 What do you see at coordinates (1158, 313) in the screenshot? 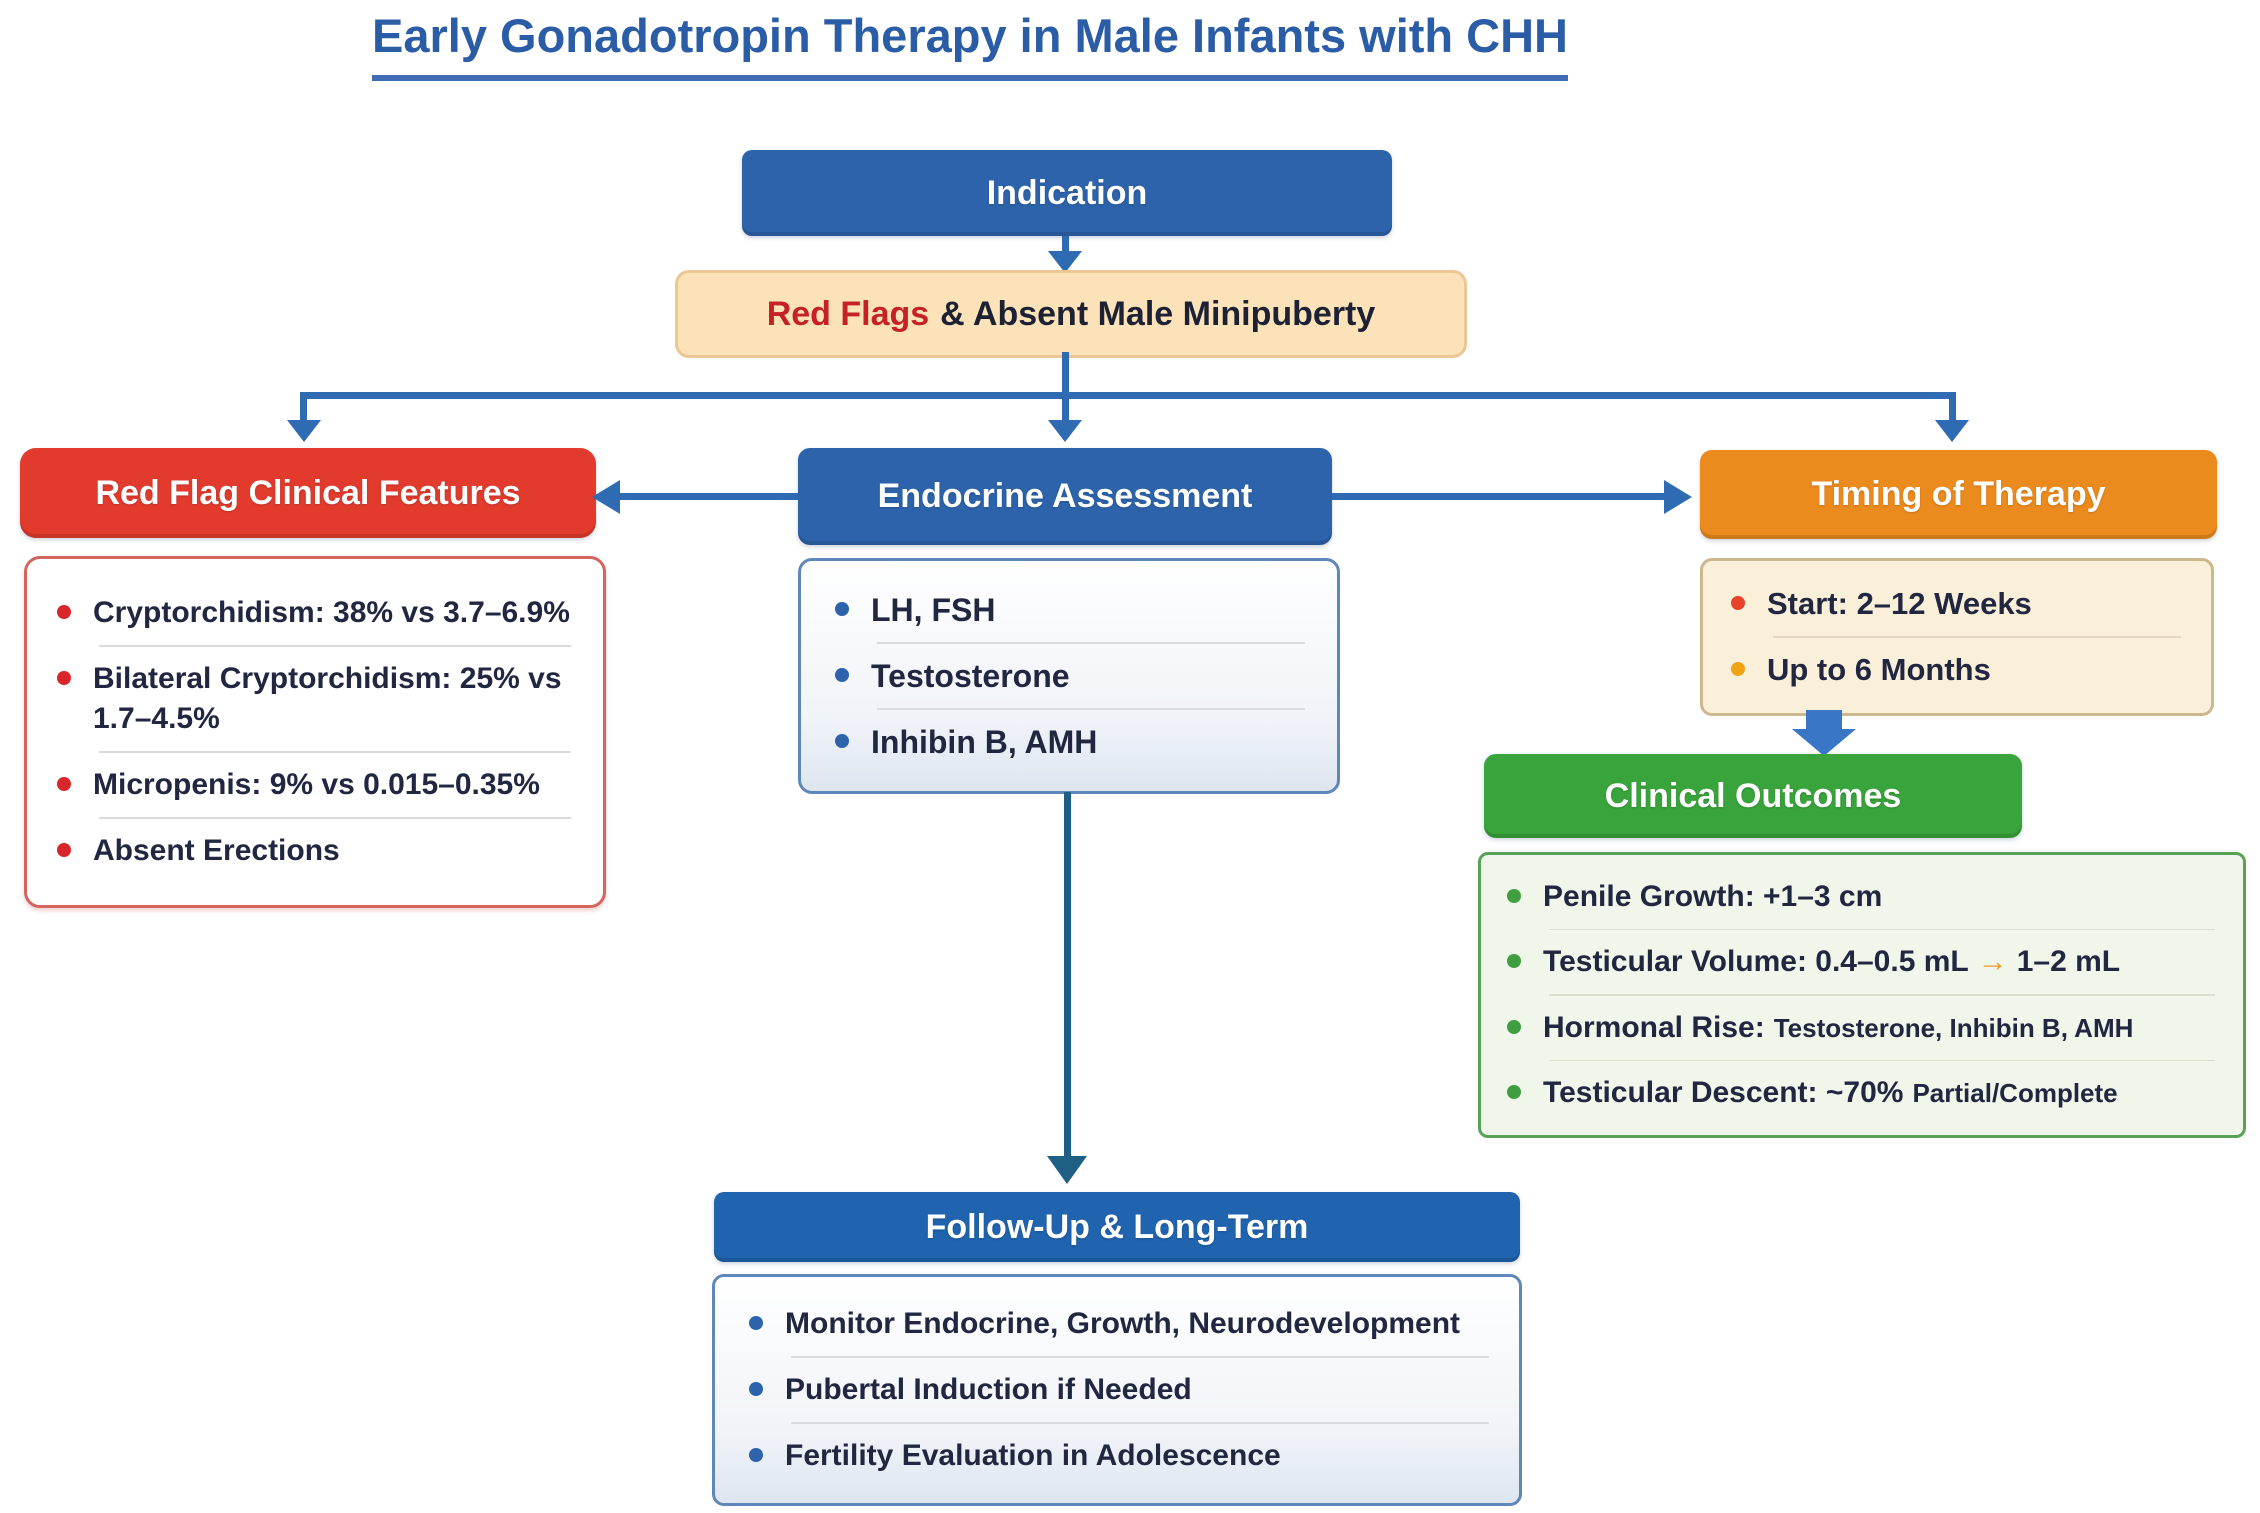
I see `banner-rest: & Absent Male Minipuberty` at bounding box center [1158, 313].